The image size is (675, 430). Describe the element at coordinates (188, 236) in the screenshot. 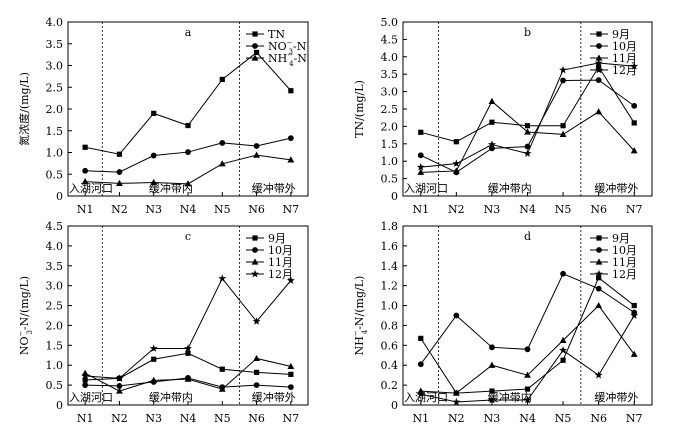

I see `panel-label: c` at that location.